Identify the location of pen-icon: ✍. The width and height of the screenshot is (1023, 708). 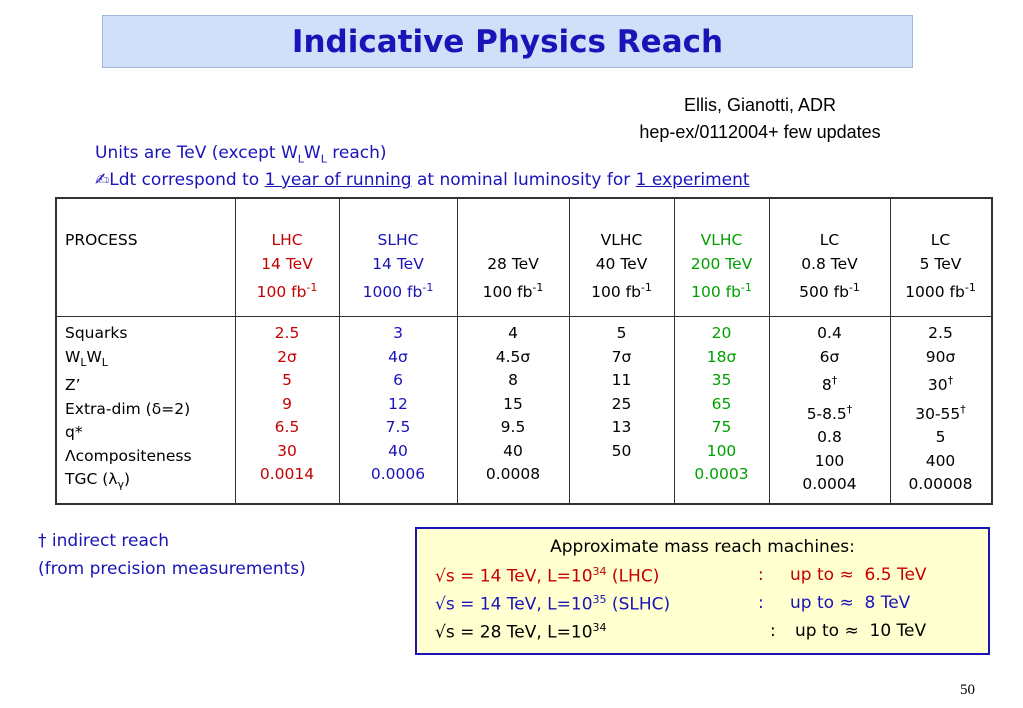
(102, 180).